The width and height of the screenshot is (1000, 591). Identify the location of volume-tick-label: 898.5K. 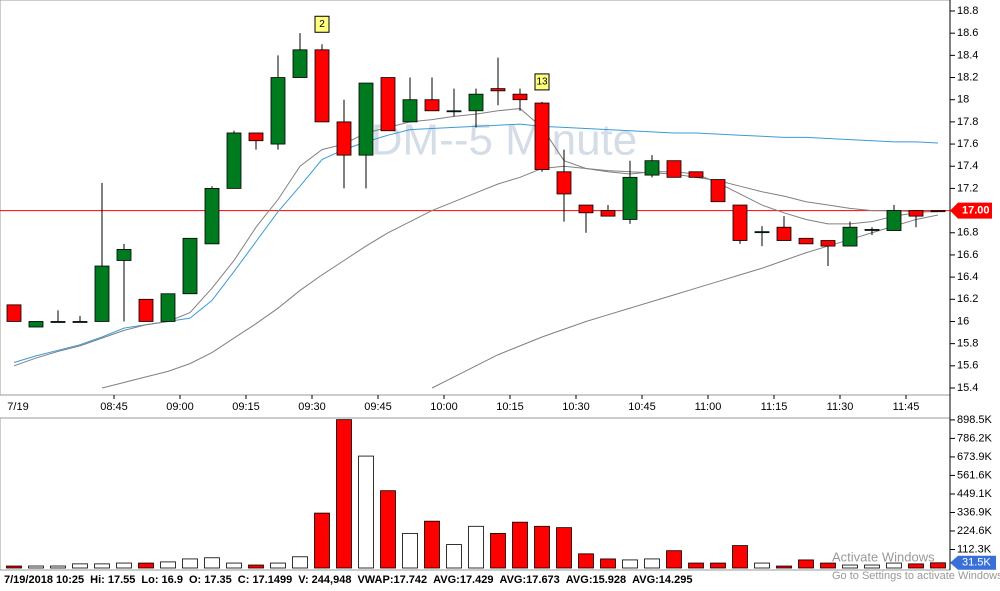
(975, 420).